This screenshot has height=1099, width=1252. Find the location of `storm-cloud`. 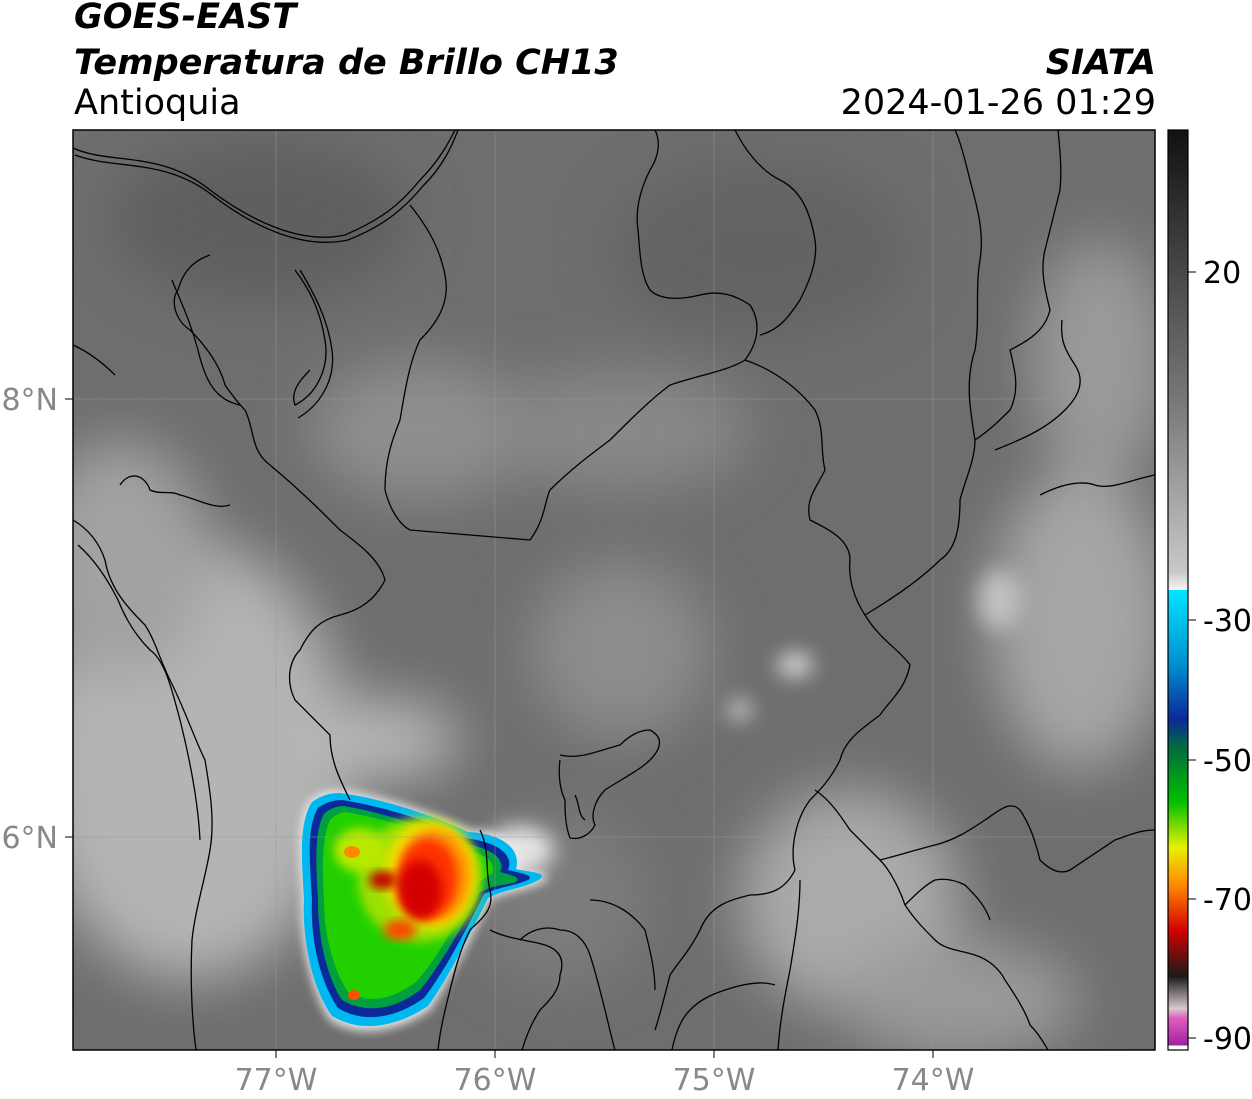

storm-cloud is located at coordinates (423, 910).